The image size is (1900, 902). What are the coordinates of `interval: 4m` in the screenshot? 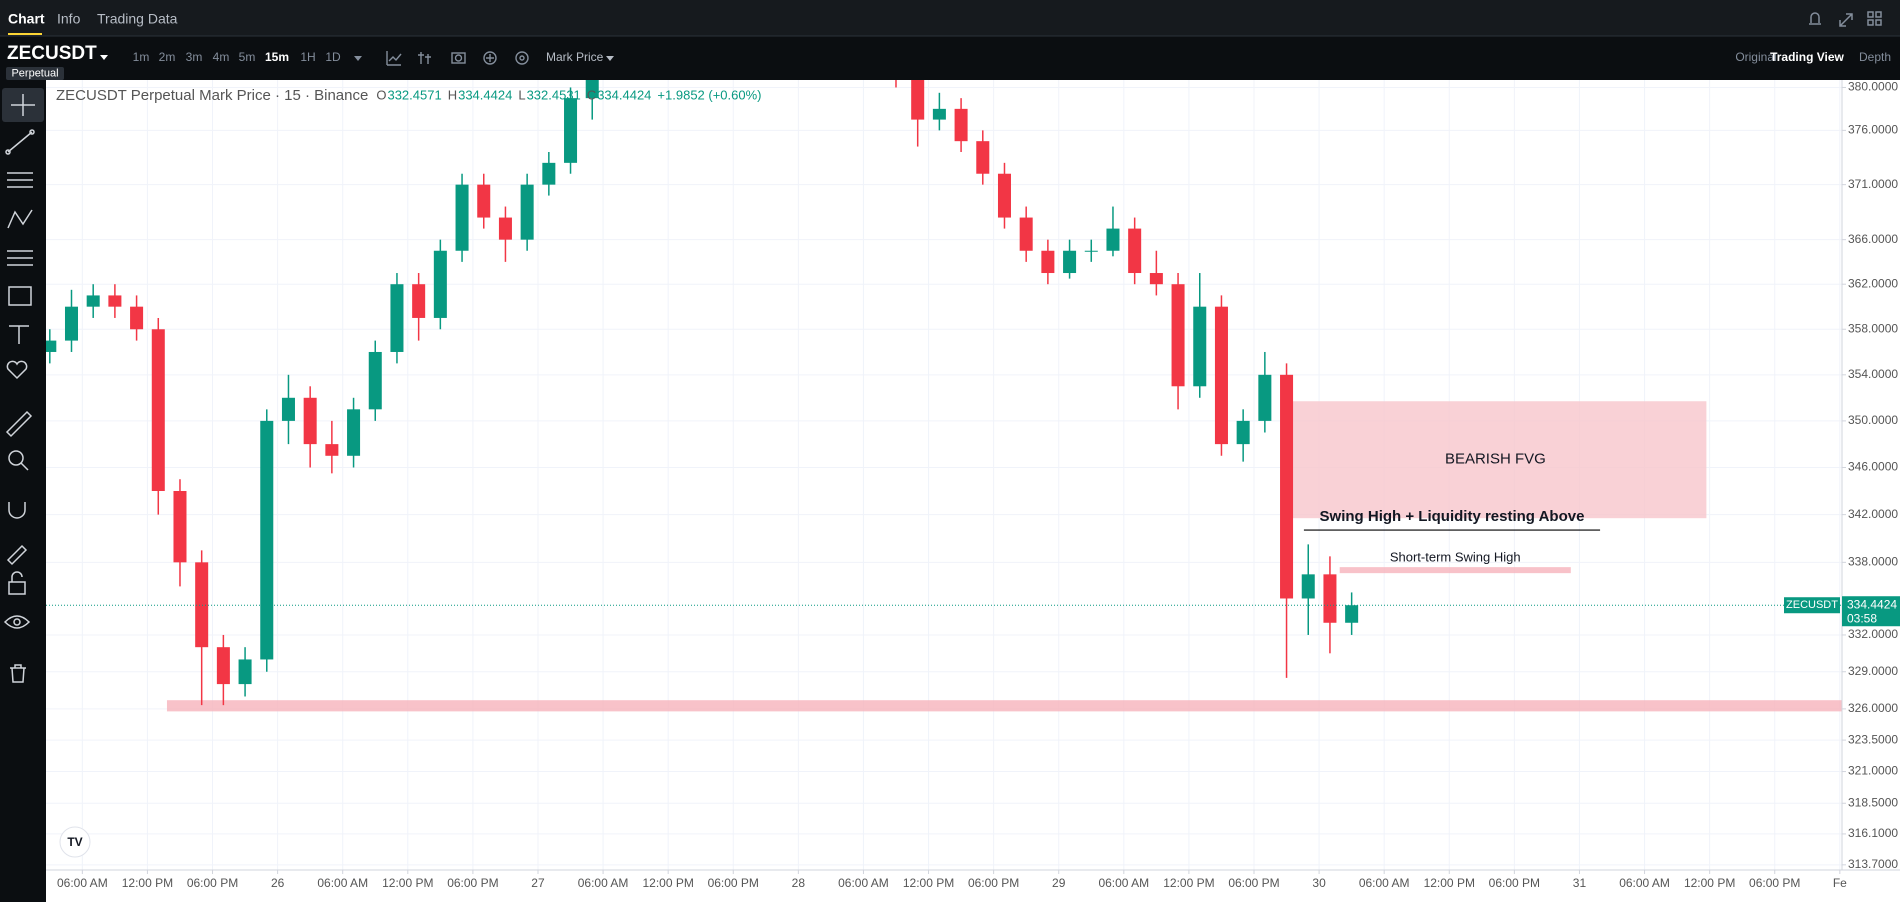 It's located at (221, 57).